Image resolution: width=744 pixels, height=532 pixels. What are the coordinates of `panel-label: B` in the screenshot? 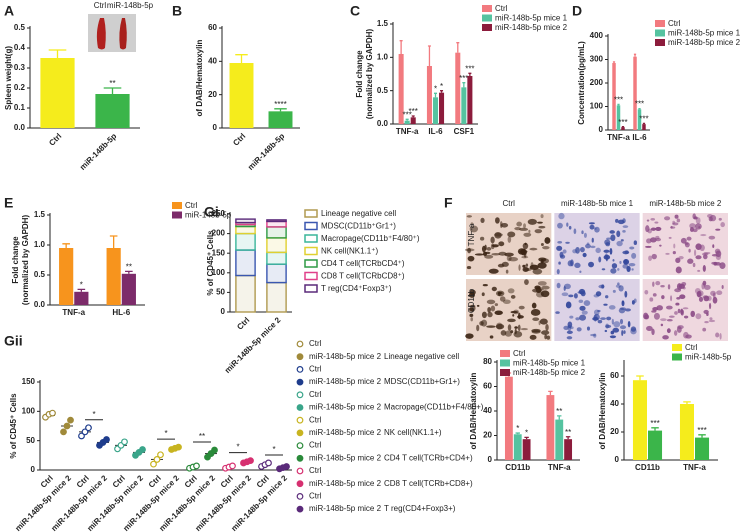 It's located at (177, 11).